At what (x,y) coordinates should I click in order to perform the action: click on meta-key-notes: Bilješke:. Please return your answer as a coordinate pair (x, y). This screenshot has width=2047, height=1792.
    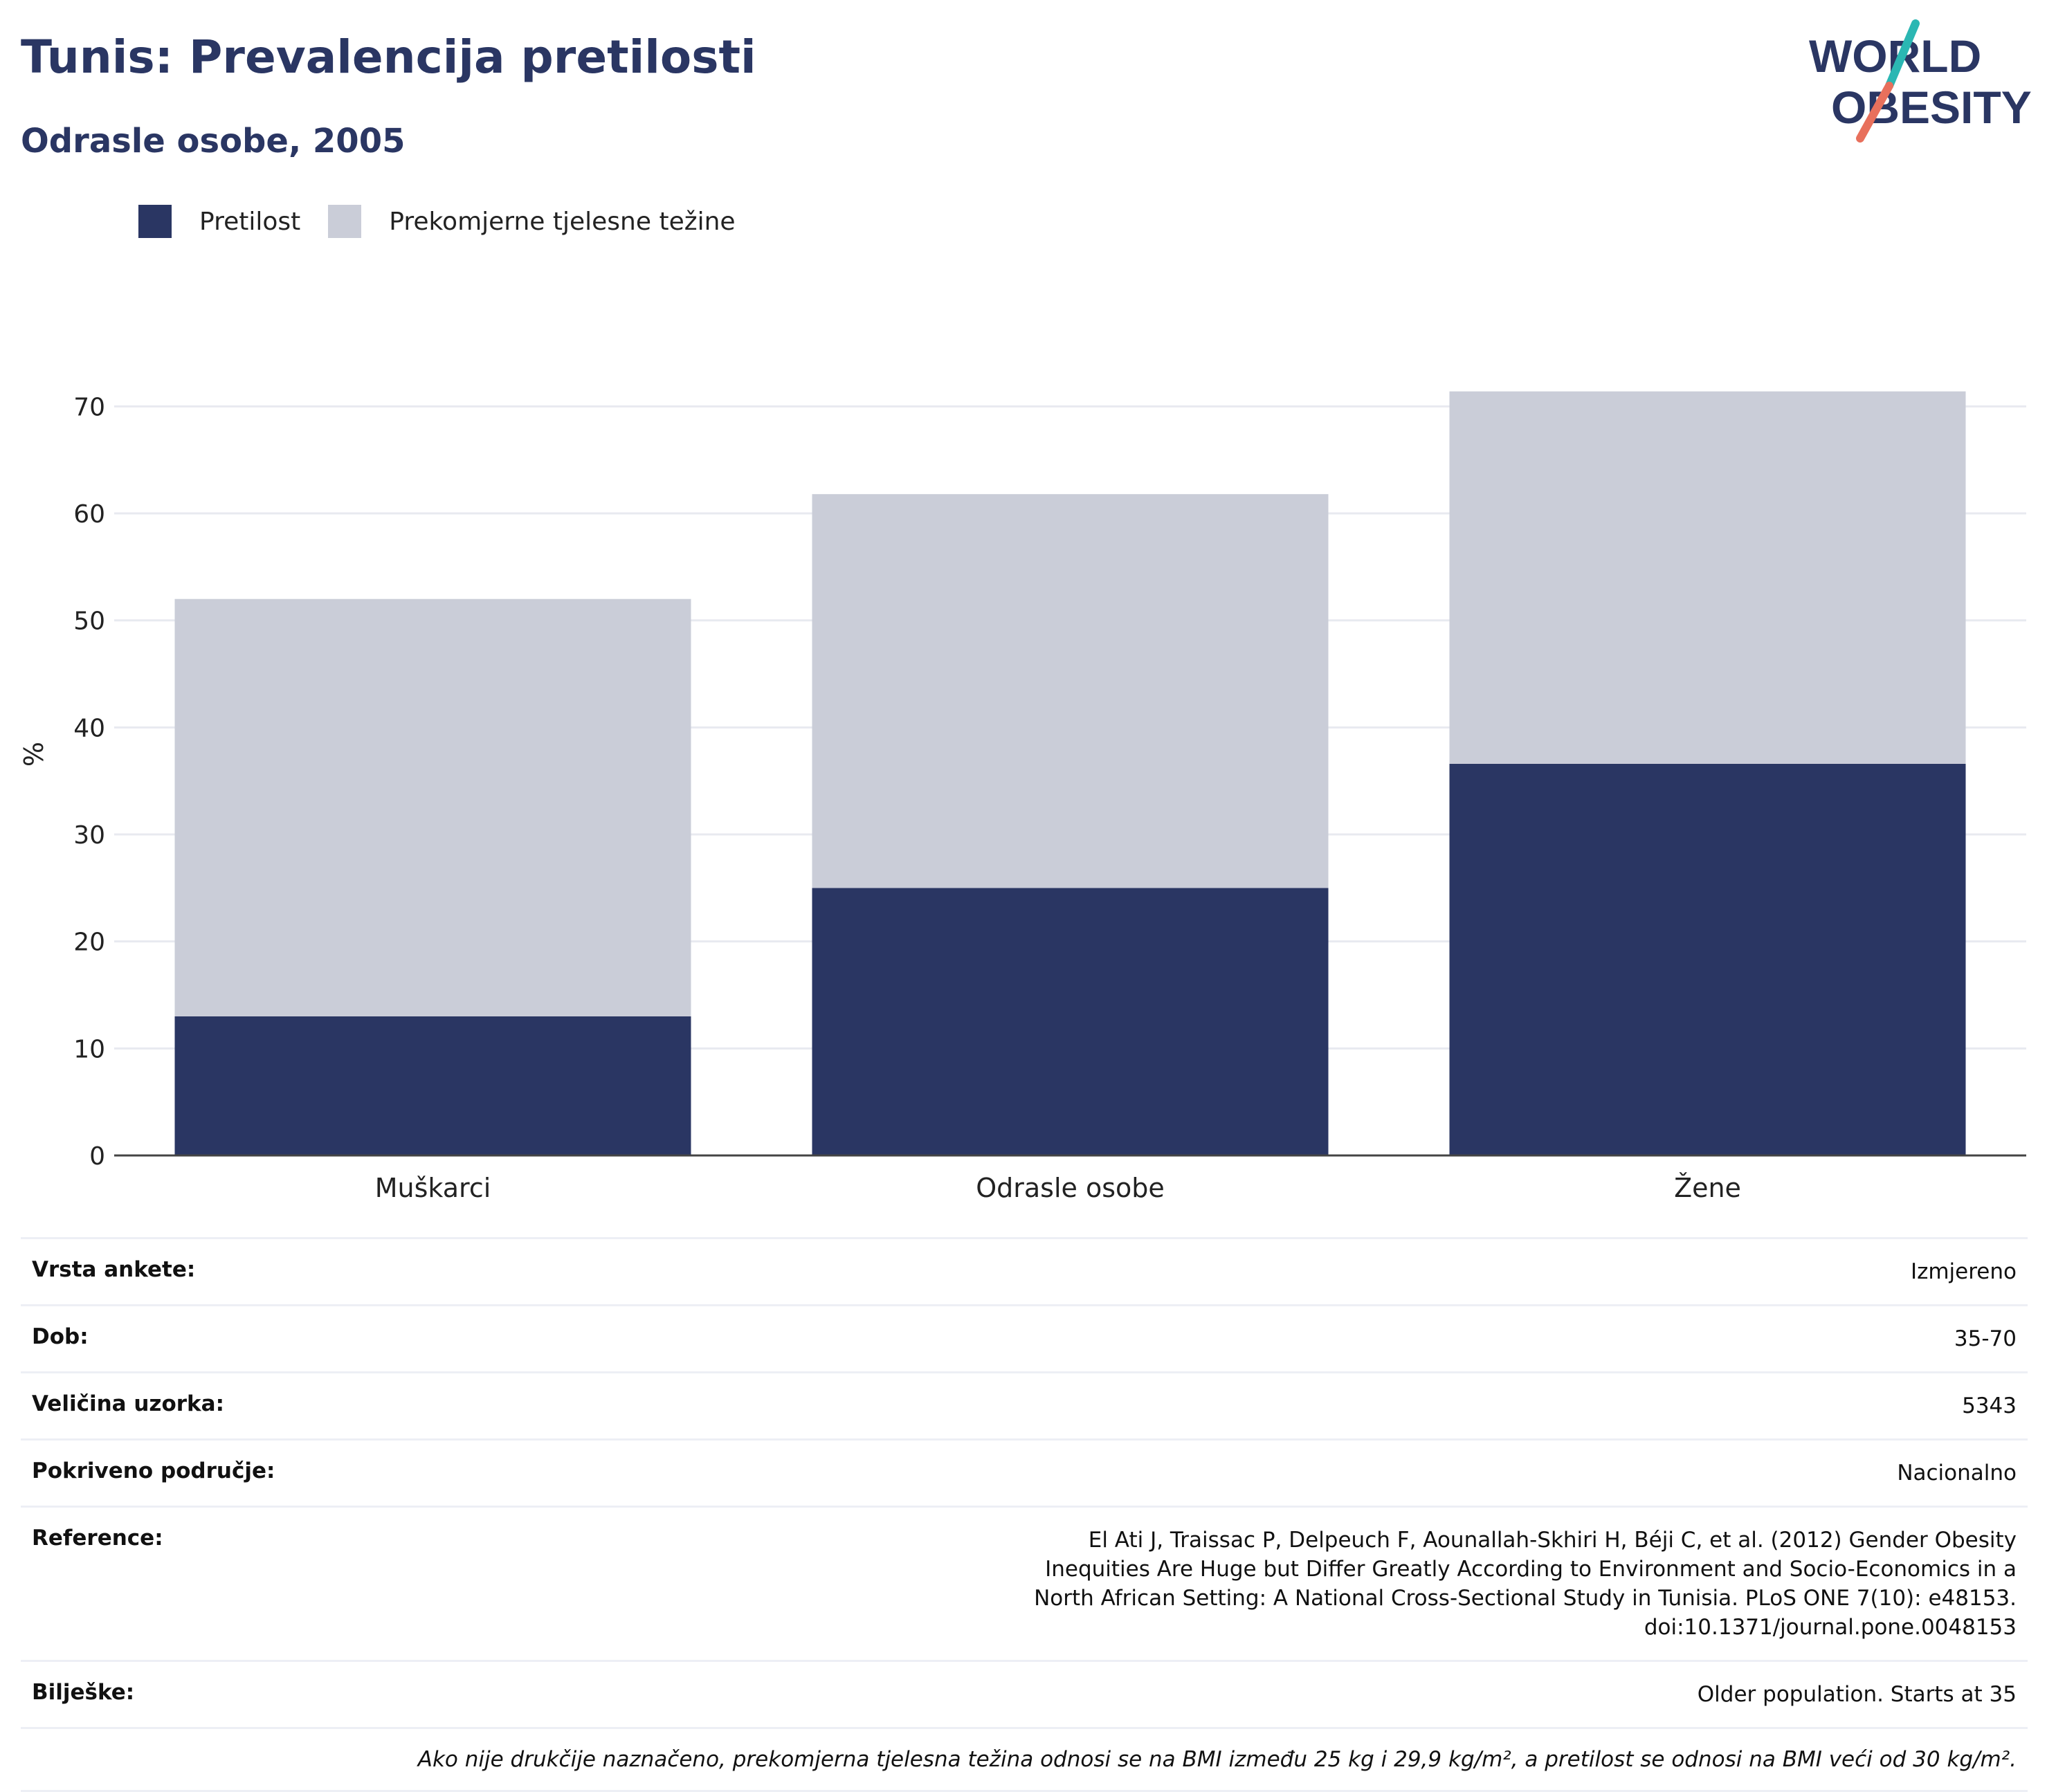
    Looking at the image, I should click on (274, 1694).